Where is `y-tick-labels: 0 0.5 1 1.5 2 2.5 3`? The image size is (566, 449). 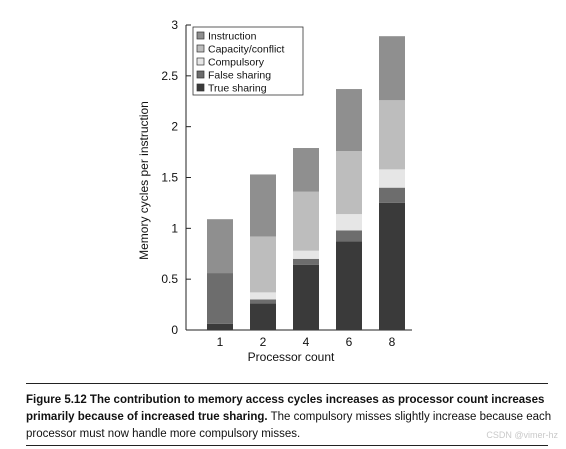
y-tick-labels: 0 0.5 1 1.5 2 2.5 3 is located at coordinates (169, 177).